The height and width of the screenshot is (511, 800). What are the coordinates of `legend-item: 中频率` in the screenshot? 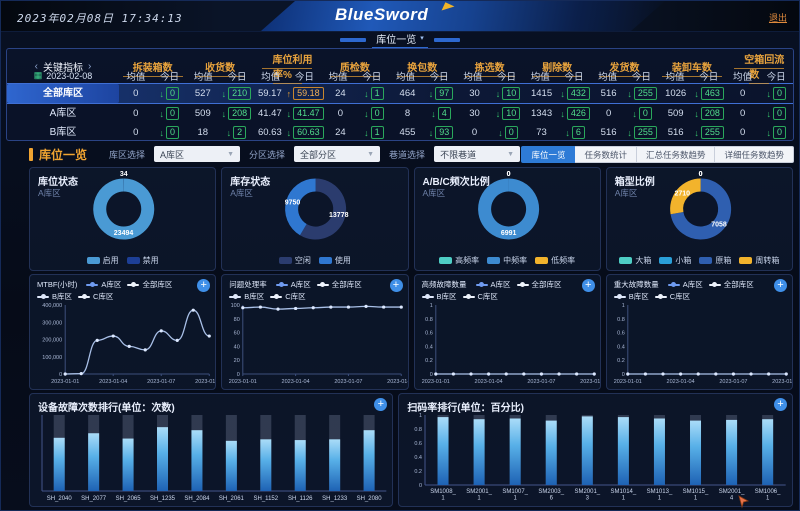 It's located at (507, 260).